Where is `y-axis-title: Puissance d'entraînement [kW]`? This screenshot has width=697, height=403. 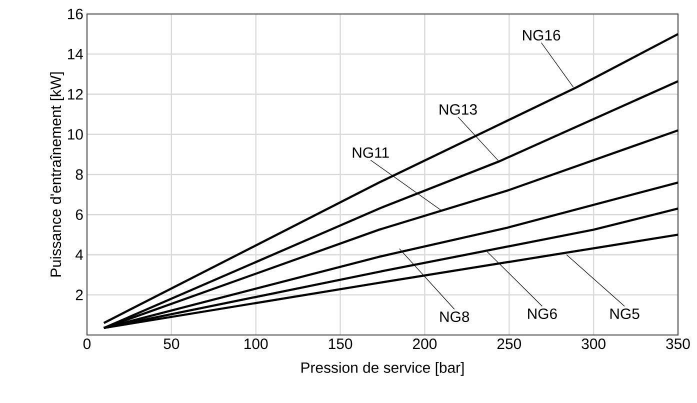
y-axis-title: Puissance d'entraînement [kW] is located at coordinates (57, 174).